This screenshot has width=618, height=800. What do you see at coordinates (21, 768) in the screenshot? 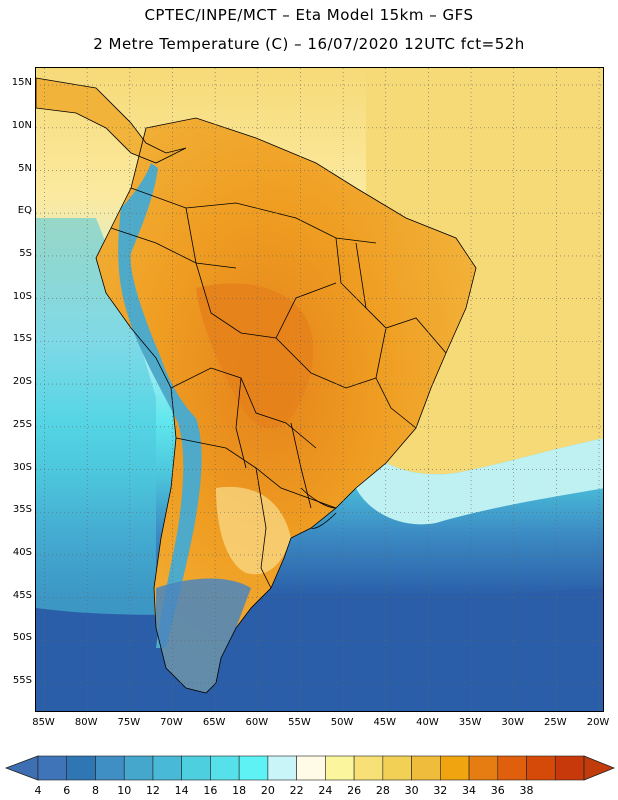
I see `colorbar-min-arrow` at bounding box center [21, 768].